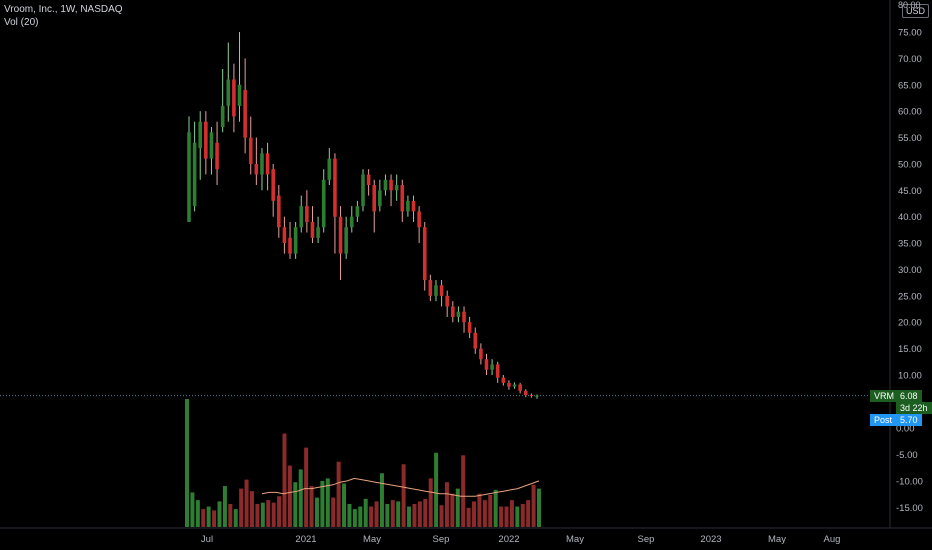  What do you see at coordinates (905, 429) in the screenshot?
I see `volume-tick-label: 0.00` at bounding box center [905, 429].